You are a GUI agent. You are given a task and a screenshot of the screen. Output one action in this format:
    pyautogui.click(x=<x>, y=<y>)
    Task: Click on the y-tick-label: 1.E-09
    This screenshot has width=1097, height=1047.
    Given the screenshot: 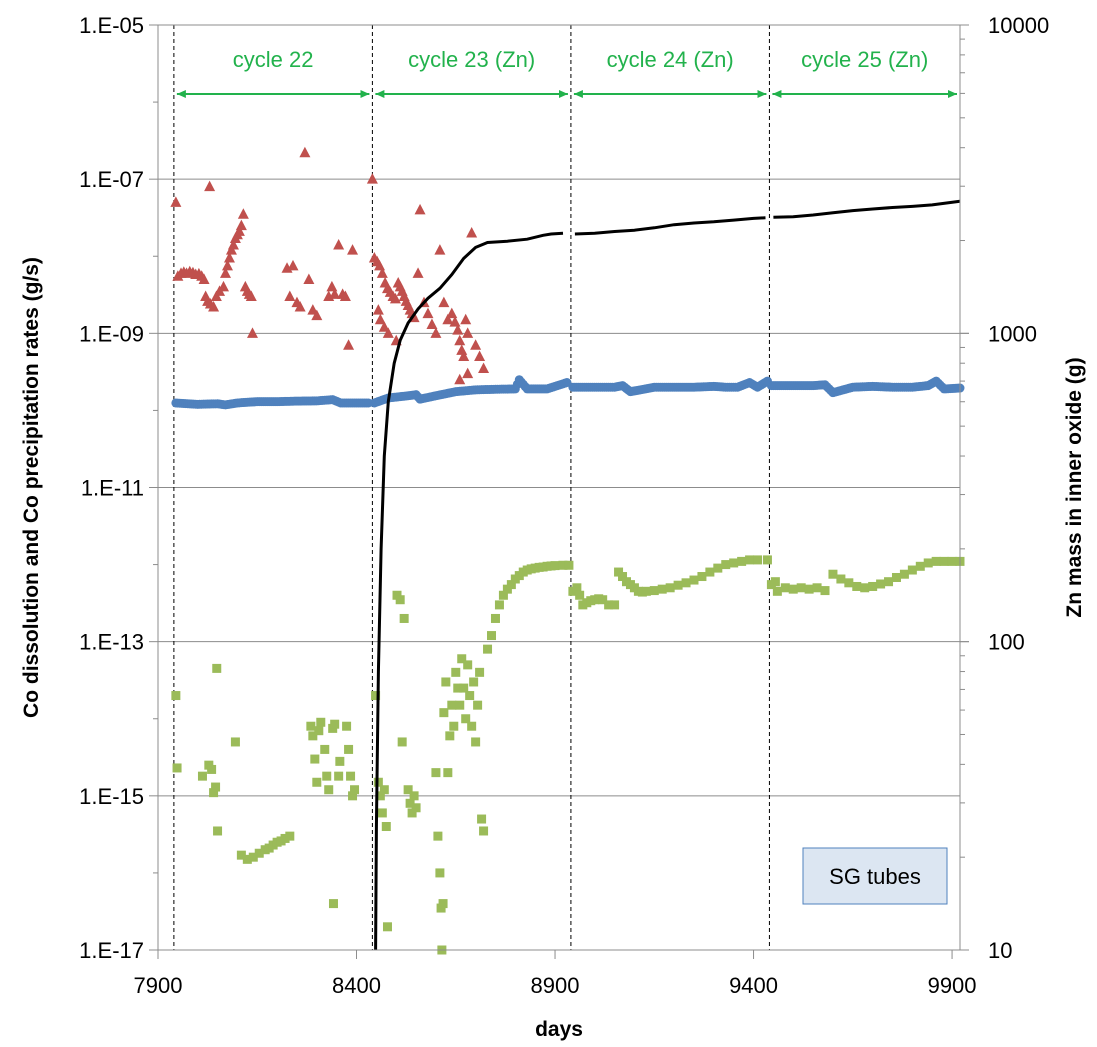 What is the action you would take?
    pyautogui.click(x=111, y=333)
    